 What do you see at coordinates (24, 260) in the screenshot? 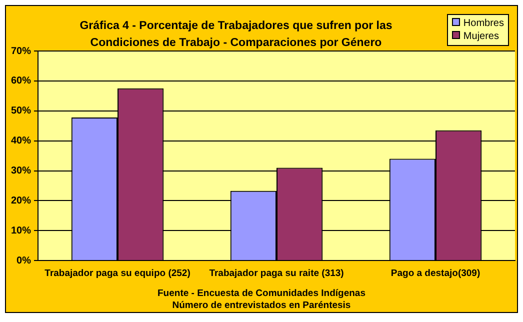
I see `y-tick-label: 0%` at bounding box center [24, 260].